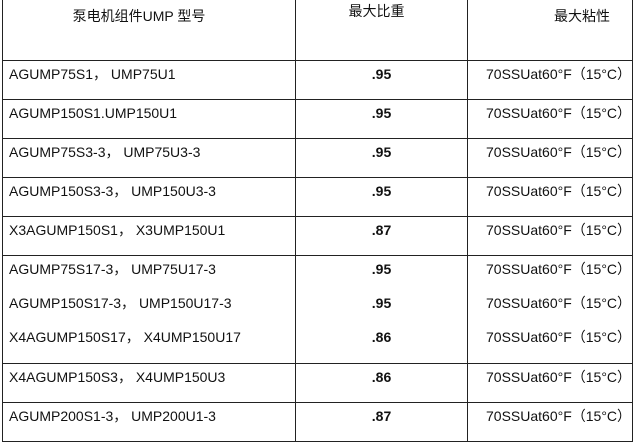 The width and height of the screenshot is (634, 442). Describe the element at coordinates (149, 383) in the screenshot. I see `model-cell: X4AGUMP150S3， X4UMP150U3` at that location.